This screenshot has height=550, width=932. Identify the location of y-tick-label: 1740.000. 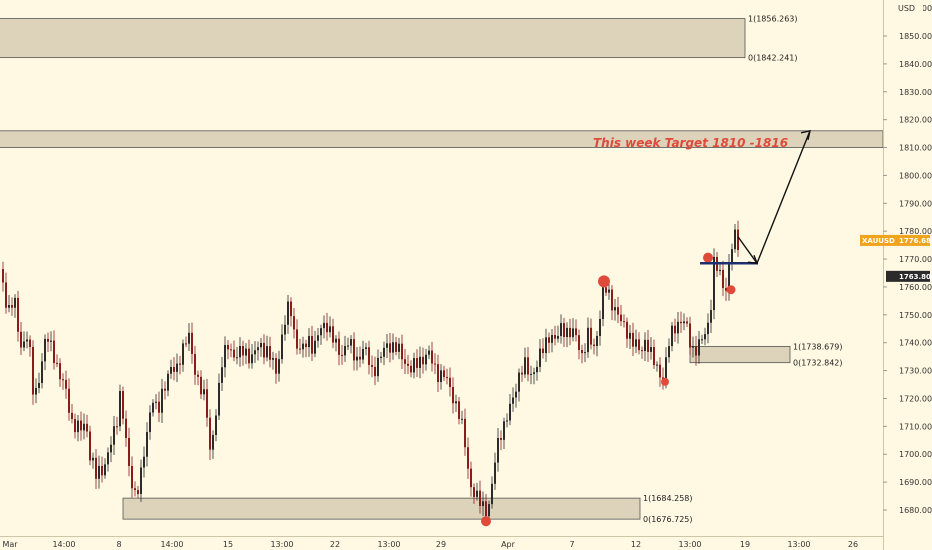
(915, 343).